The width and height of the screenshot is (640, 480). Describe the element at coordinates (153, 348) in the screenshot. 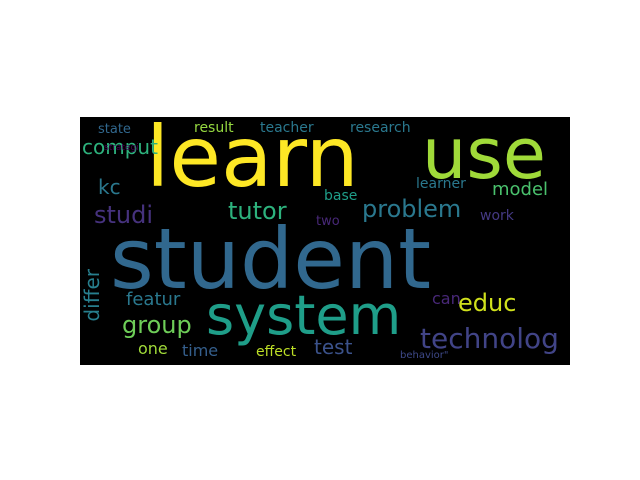

I see `word-one: one` at that location.